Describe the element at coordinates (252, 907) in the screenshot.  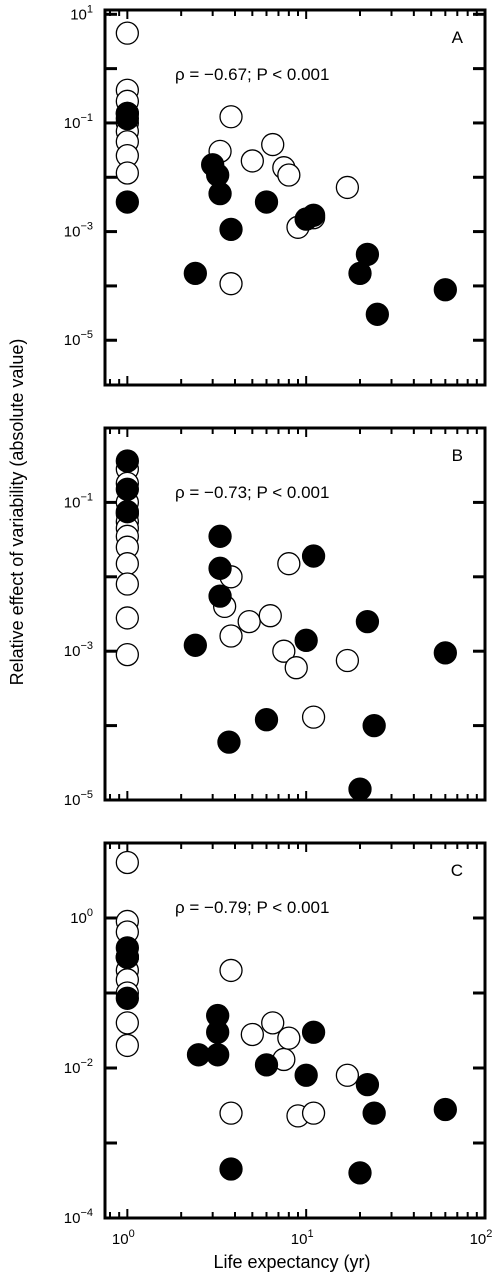
I see `correlation-annotation: ρ = −0.79; P < 0.001` at that location.